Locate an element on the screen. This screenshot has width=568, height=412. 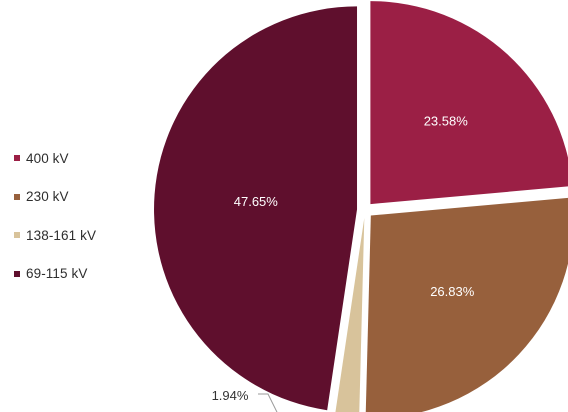
legend-item-69-115kv: 69-115 kV is located at coordinates (55, 274).